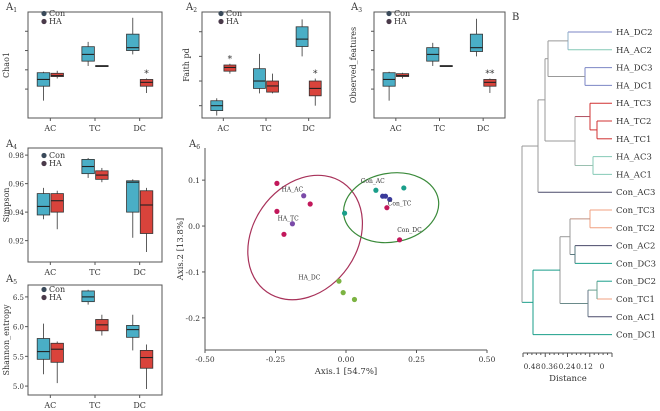 This screenshot has height=411, width=660. Describe the element at coordinates (549, 366) in the screenshot. I see `x-tick-label: 0.36` at that location.